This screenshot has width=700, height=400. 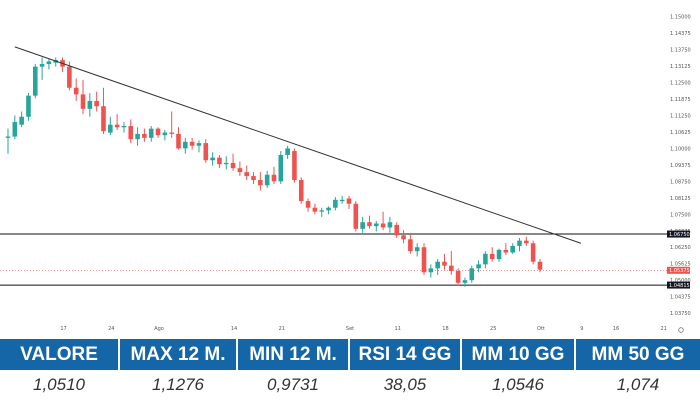 I want to click on stat-value-mm-50gg: 1,074, so click(x=638, y=385).